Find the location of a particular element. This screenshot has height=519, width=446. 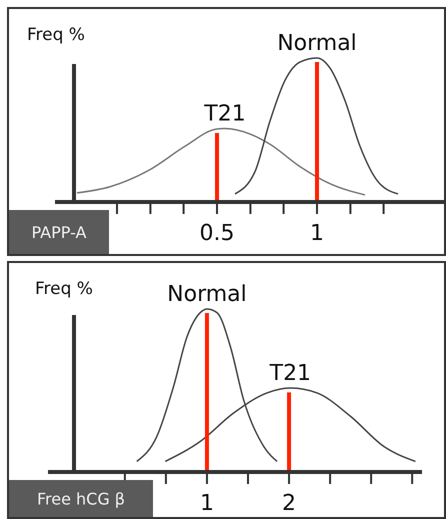

x-tick-label: 0.5 is located at coordinates (217, 233).